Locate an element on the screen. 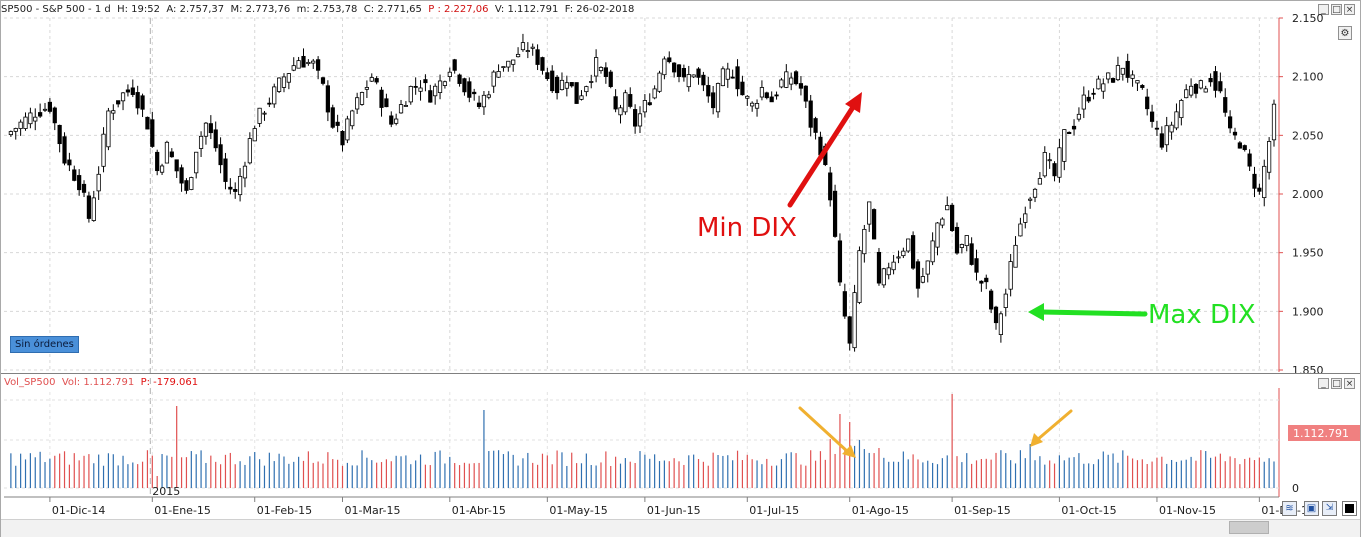 The height and width of the screenshot is (538, 1362). orders-badge: Sin órdenes is located at coordinates (44, 344).